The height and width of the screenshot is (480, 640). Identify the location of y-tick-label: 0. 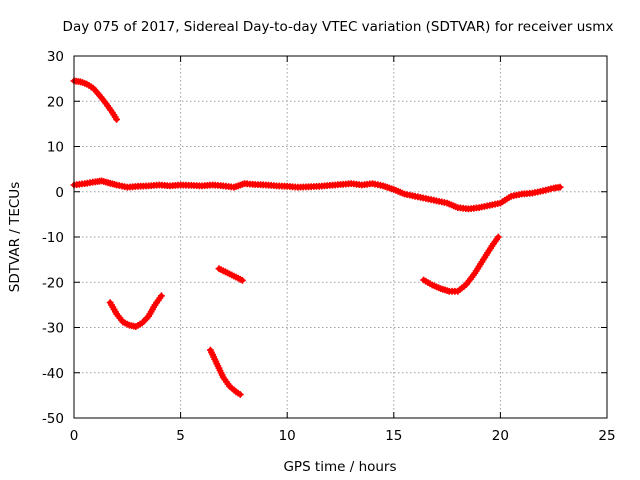
(59, 193).